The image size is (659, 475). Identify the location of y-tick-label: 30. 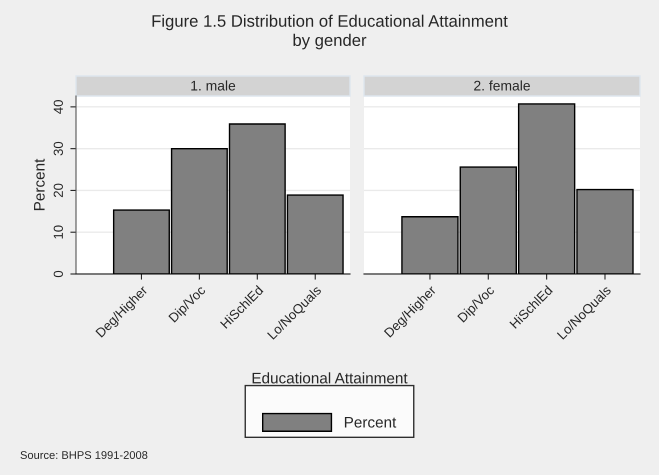
(58, 149).